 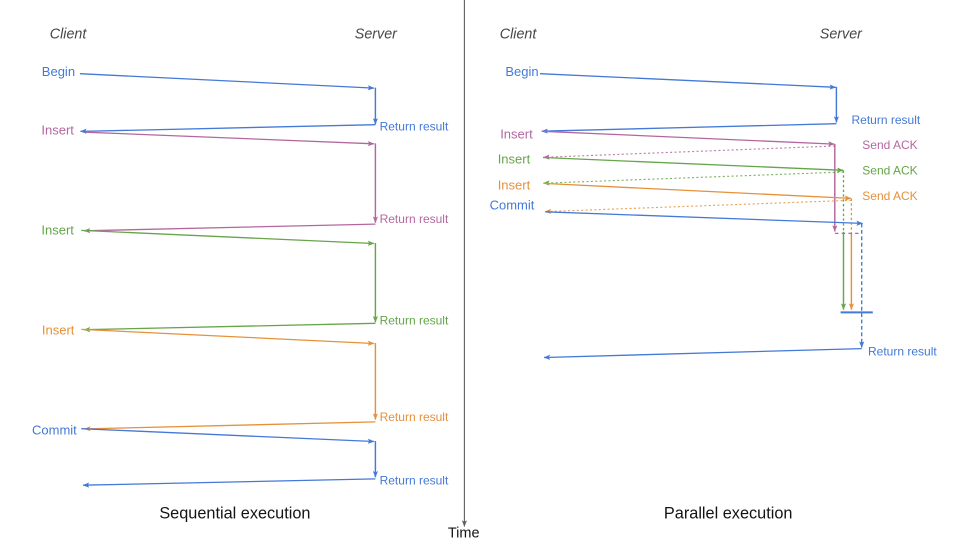 I want to click on svg-text: Time, so click(x=464, y=533).